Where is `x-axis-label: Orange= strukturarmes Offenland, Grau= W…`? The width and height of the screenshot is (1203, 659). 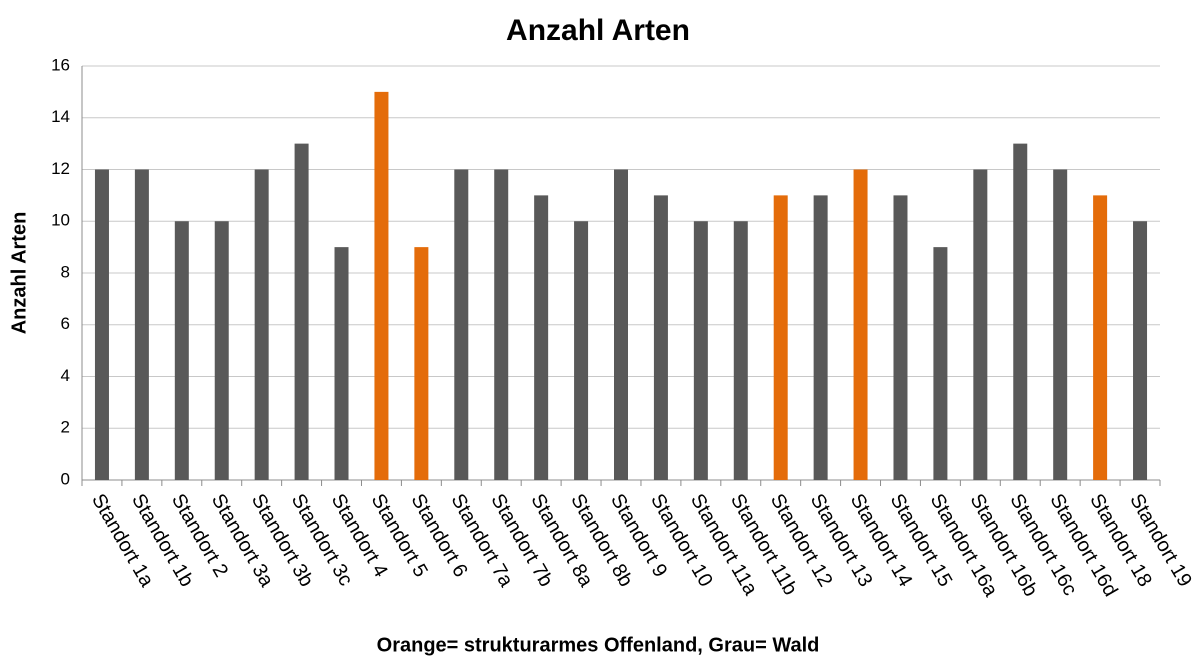
x-axis-label: Orange= strukturarmes Offenland, Grau= W… is located at coordinates (598, 645).